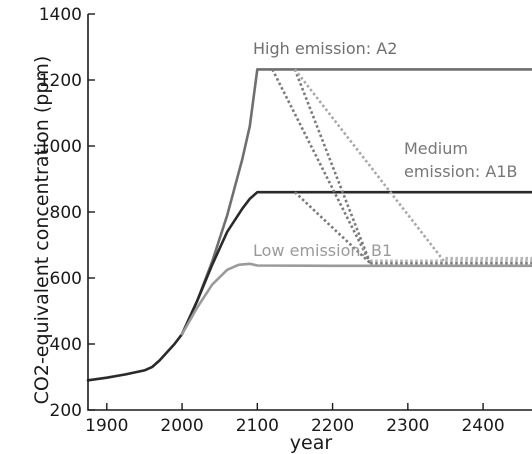  I want to click on x-tick-label: 2200, so click(332, 426).